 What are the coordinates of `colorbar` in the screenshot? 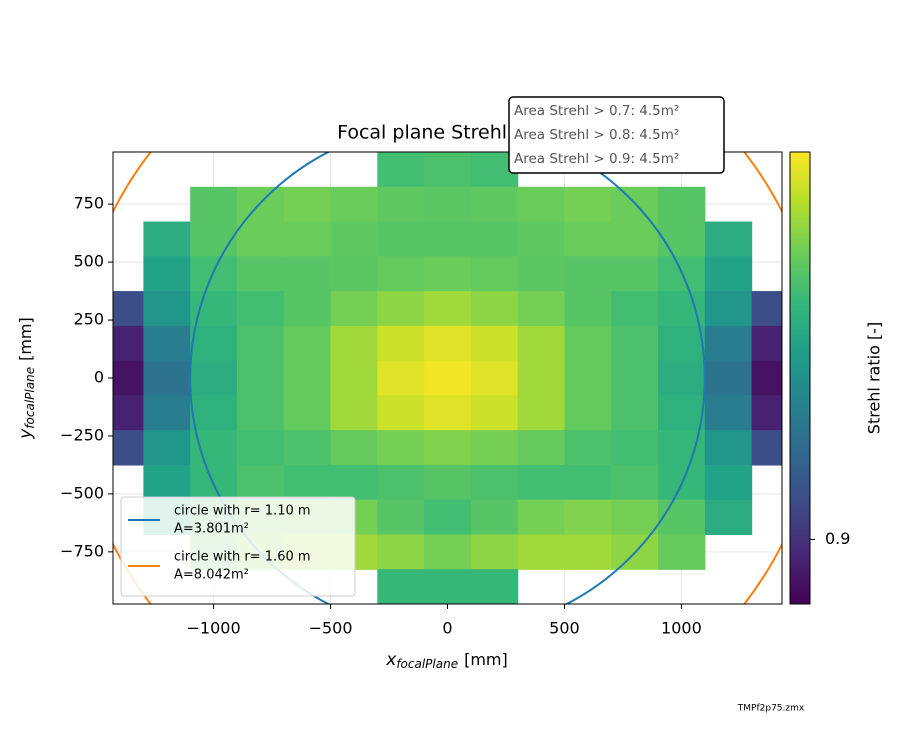 It's located at (800, 378).